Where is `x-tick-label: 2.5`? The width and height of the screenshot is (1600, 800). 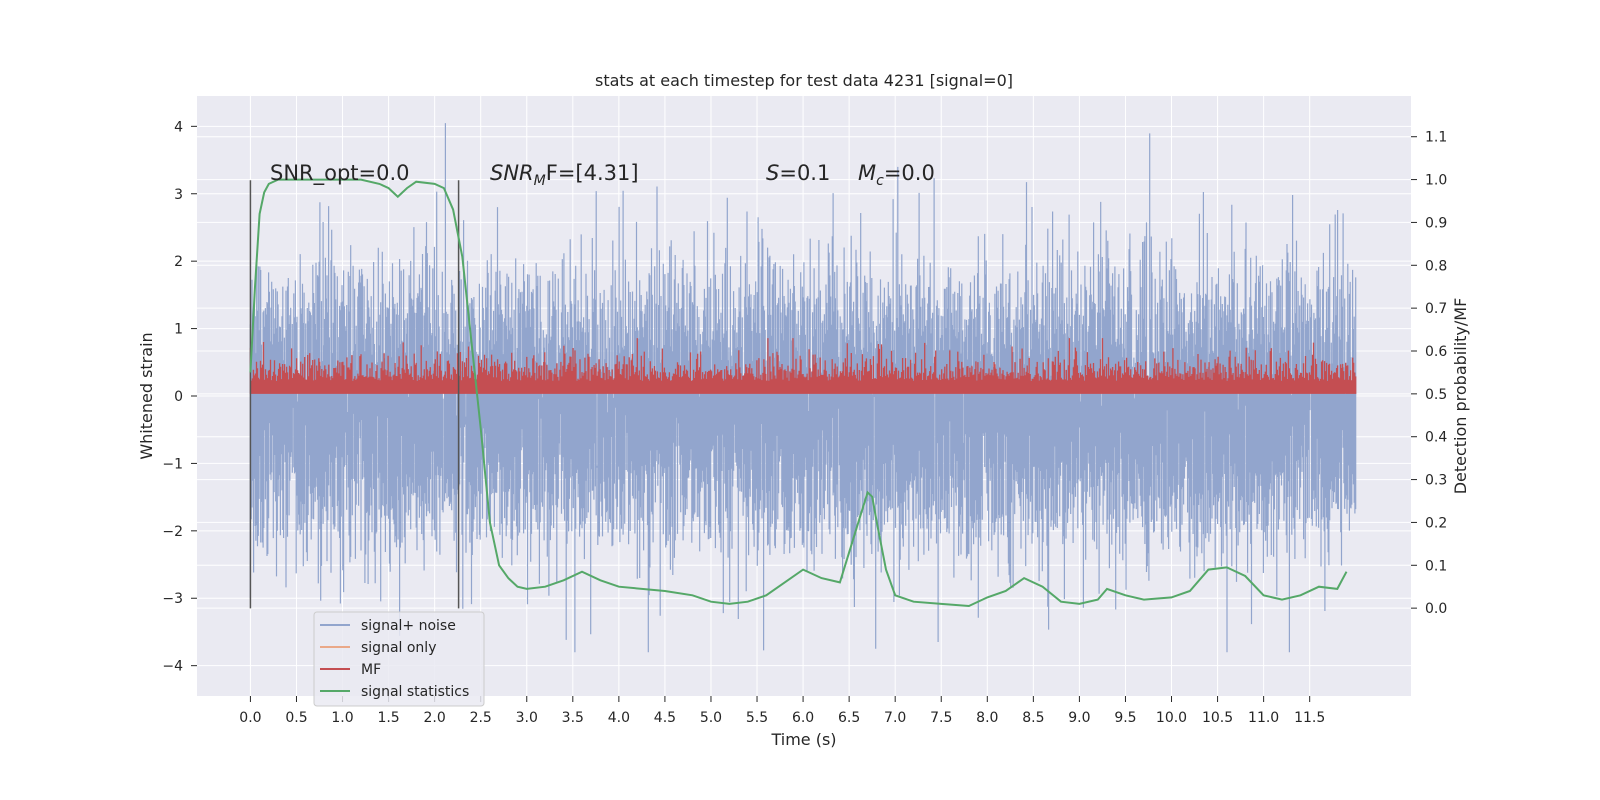 x-tick-label: 2.5 is located at coordinates (481, 718).